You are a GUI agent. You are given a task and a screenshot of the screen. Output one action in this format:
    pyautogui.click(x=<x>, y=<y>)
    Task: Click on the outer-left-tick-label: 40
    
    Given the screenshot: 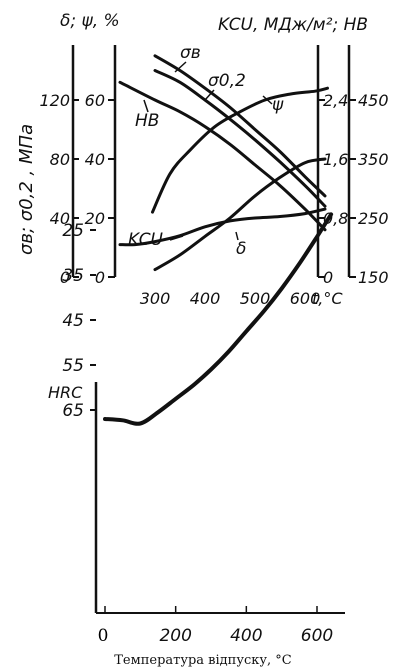 What is the action you would take?
    pyautogui.click(x=60, y=218)
    